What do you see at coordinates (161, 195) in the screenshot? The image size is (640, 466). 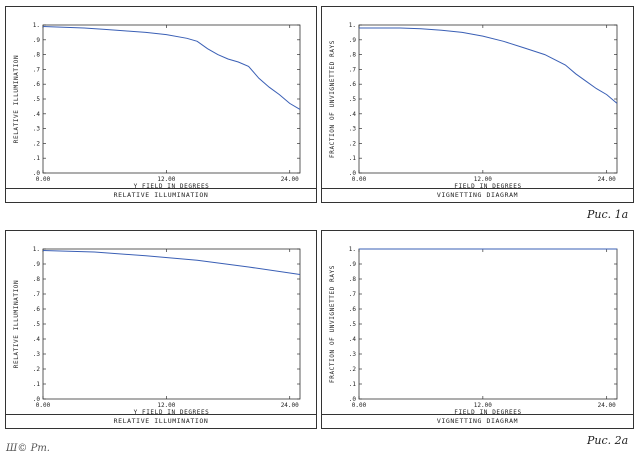 I see `chart-caption-1: RELATIVE ILLUMINATION` at bounding box center [161, 195].